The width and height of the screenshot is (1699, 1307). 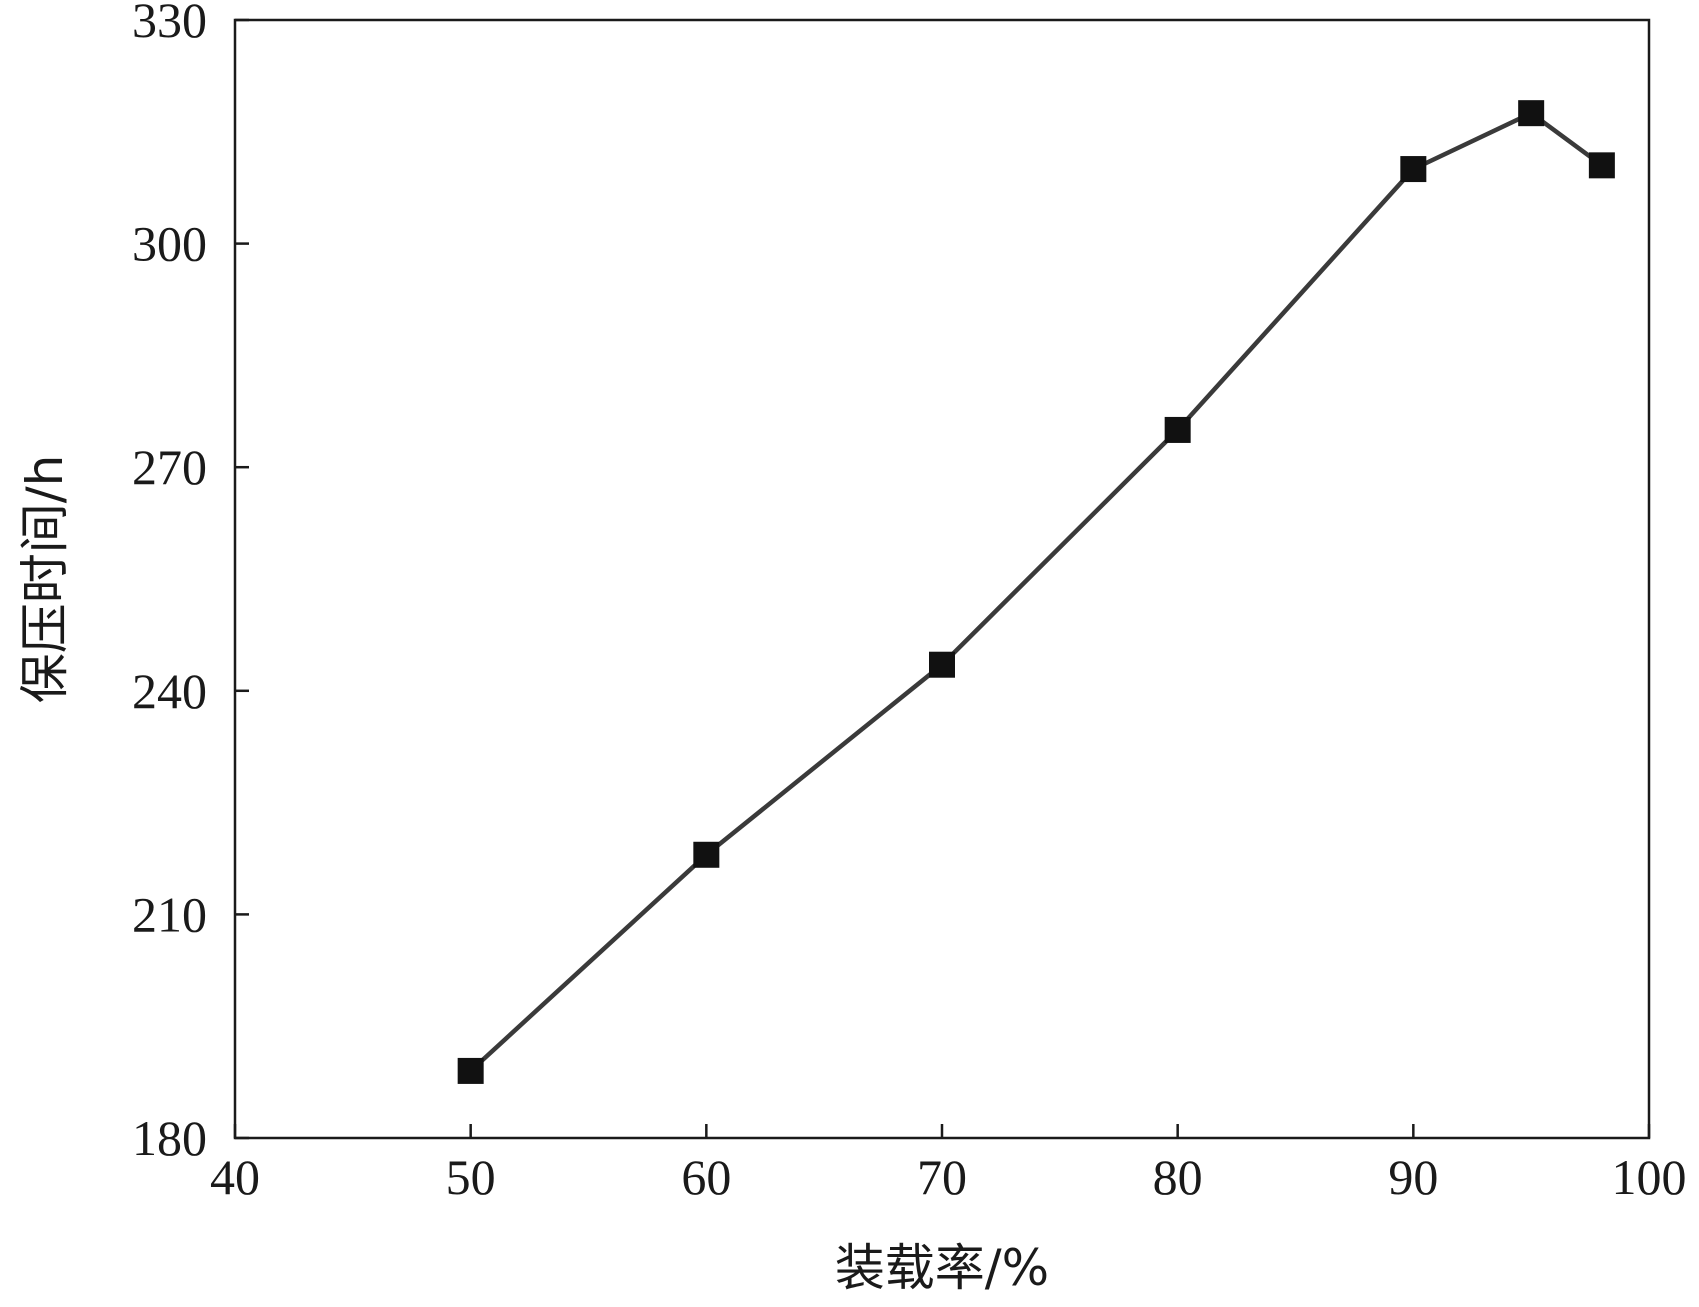 What do you see at coordinates (190, 583) in the screenshot?
I see `y-axis: 180 210 240 270 300 330` at bounding box center [190, 583].